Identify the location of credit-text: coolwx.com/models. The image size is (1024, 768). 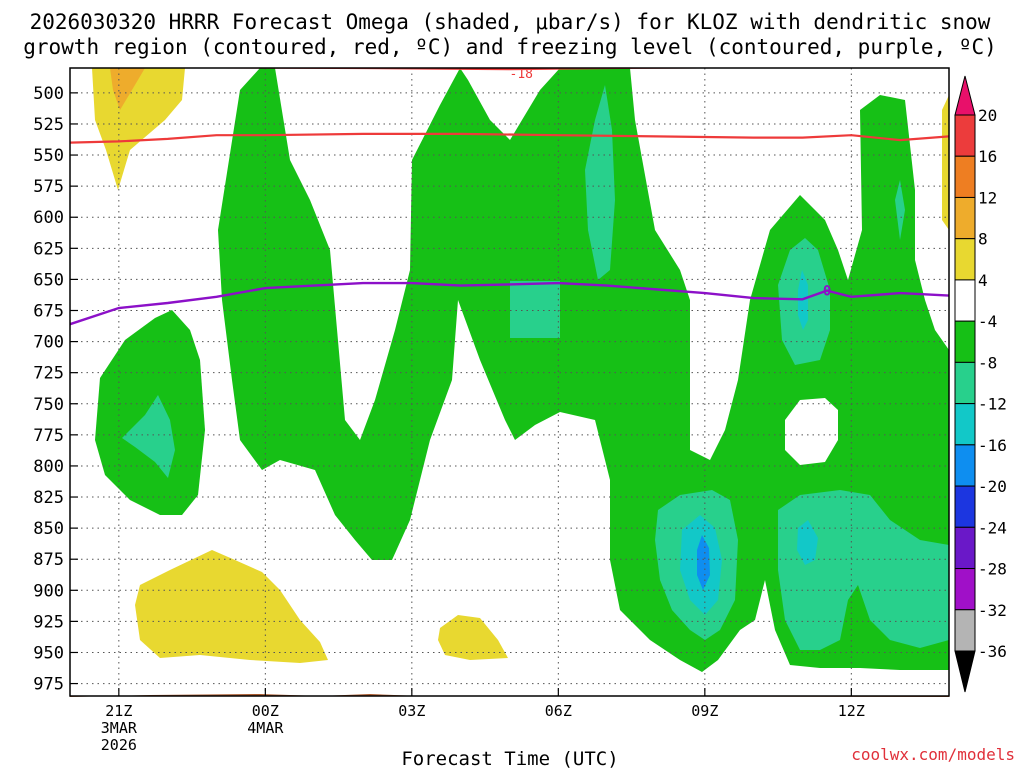
(933, 754).